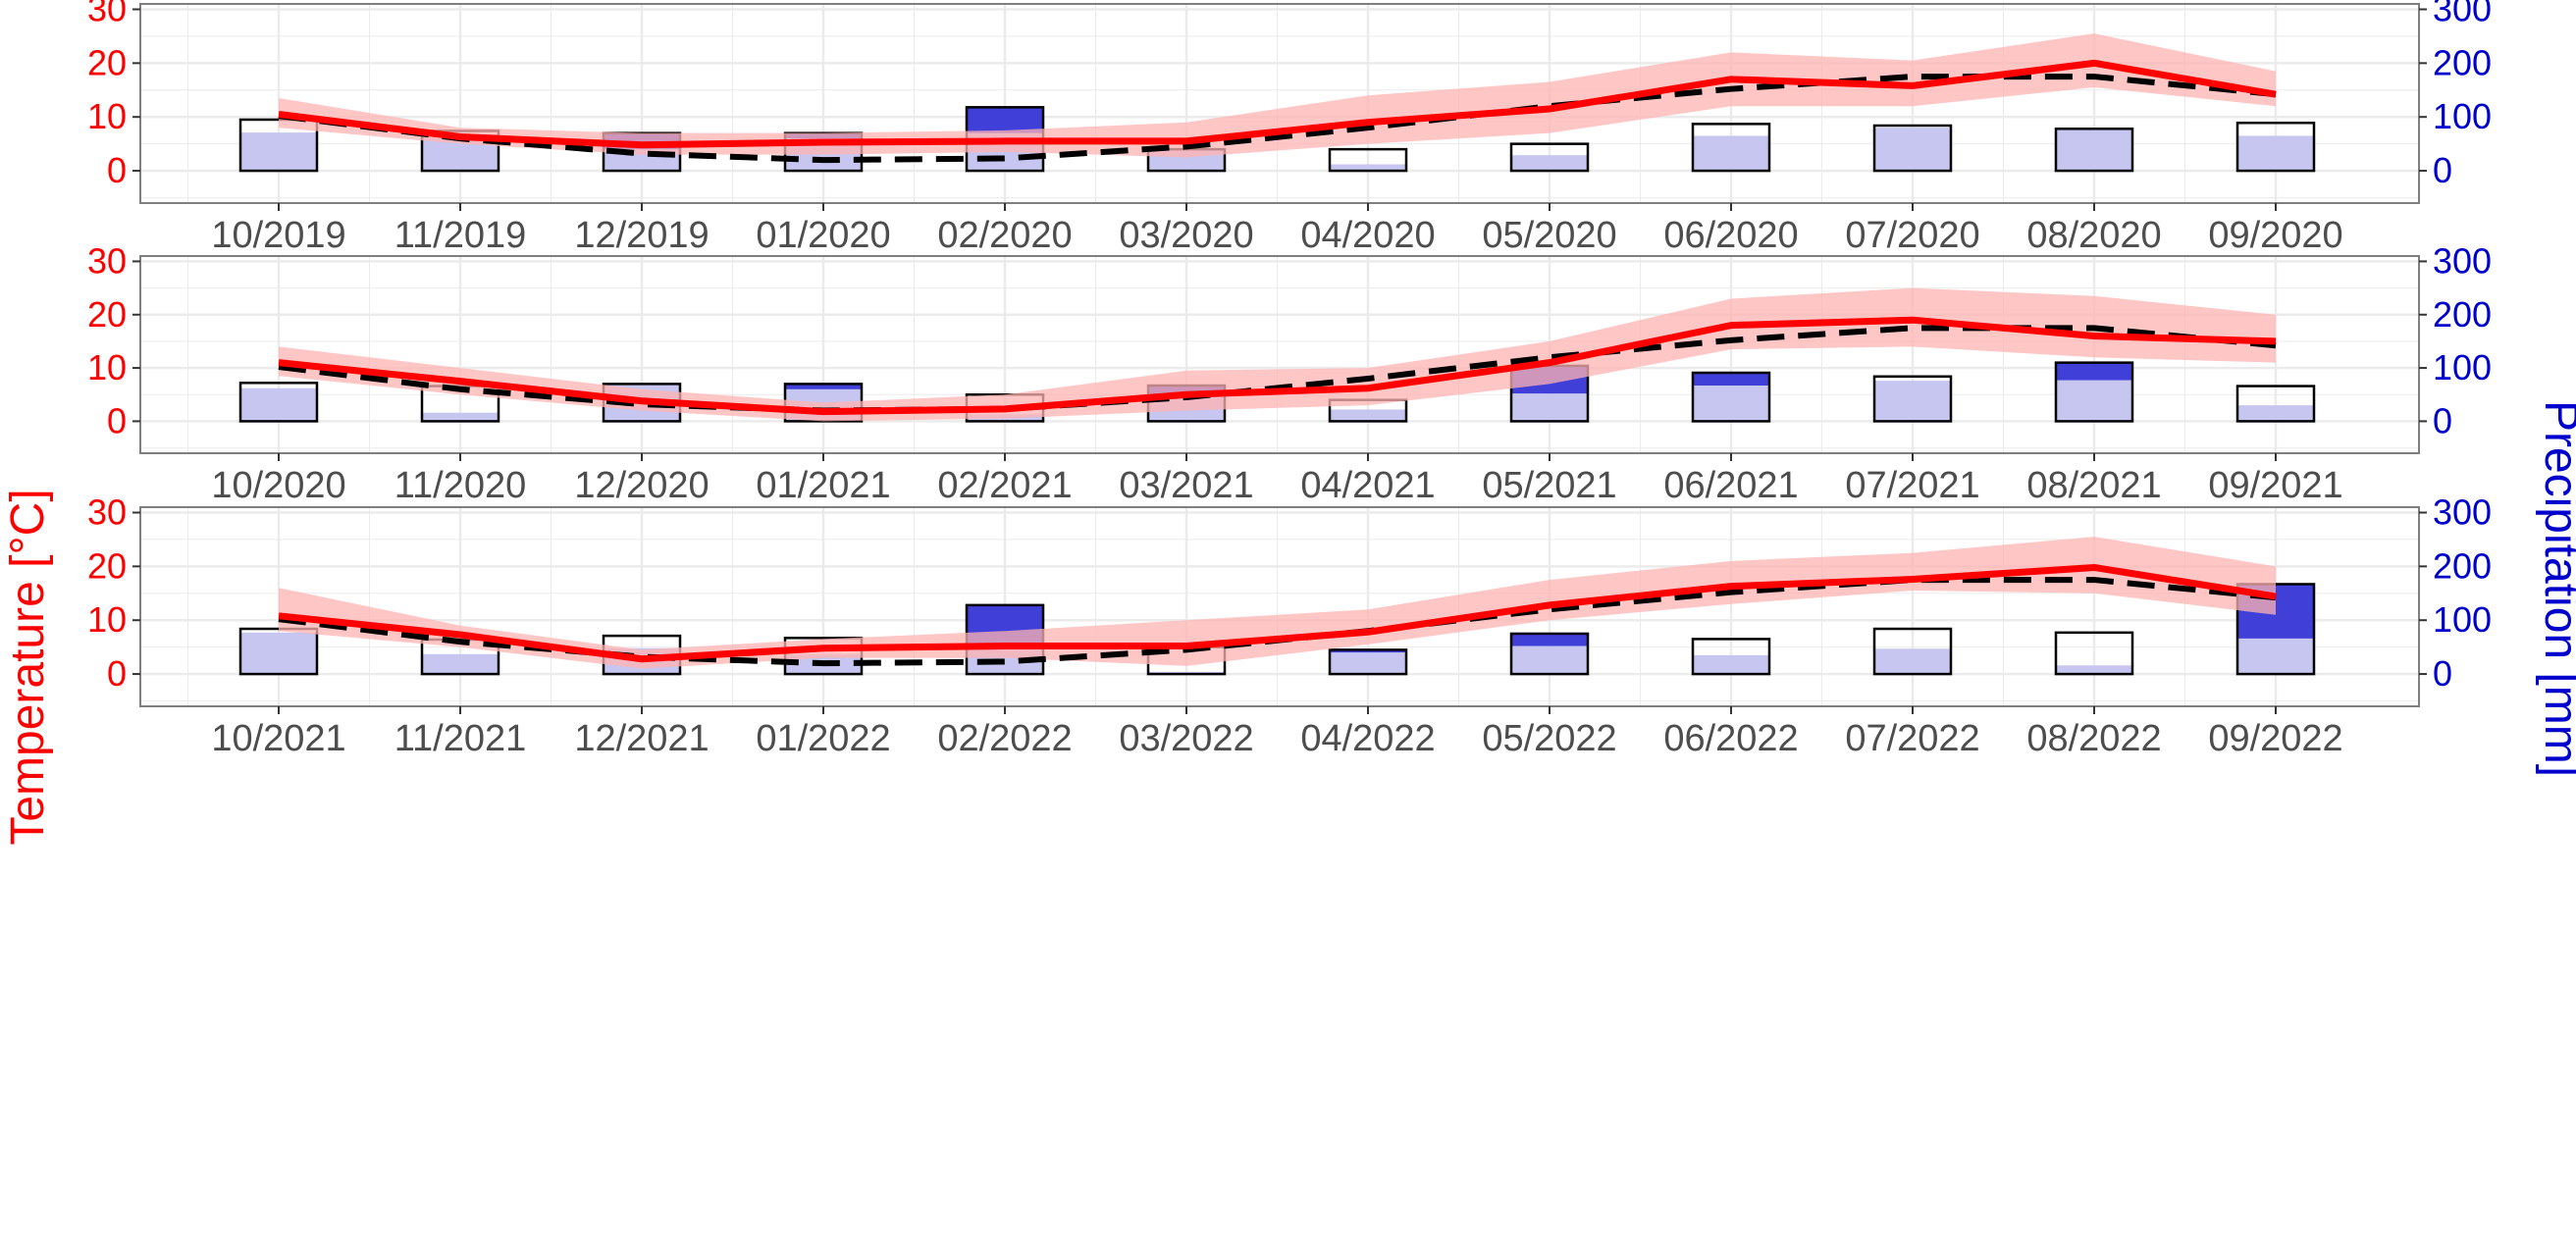 The height and width of the screenshot is (1239, 2576). Describe the element at coordinates (2275, 236) in the screenshot. I see `x-tick-label: 09/2020` at that location.